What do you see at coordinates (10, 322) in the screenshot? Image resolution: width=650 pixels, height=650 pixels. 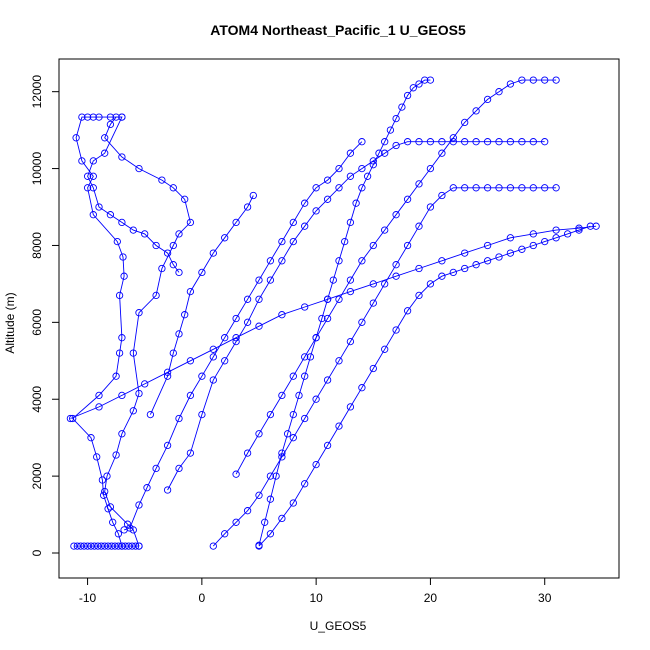 I see `y-axis-label: Altitude (m)` at bounding box center [10, 322].